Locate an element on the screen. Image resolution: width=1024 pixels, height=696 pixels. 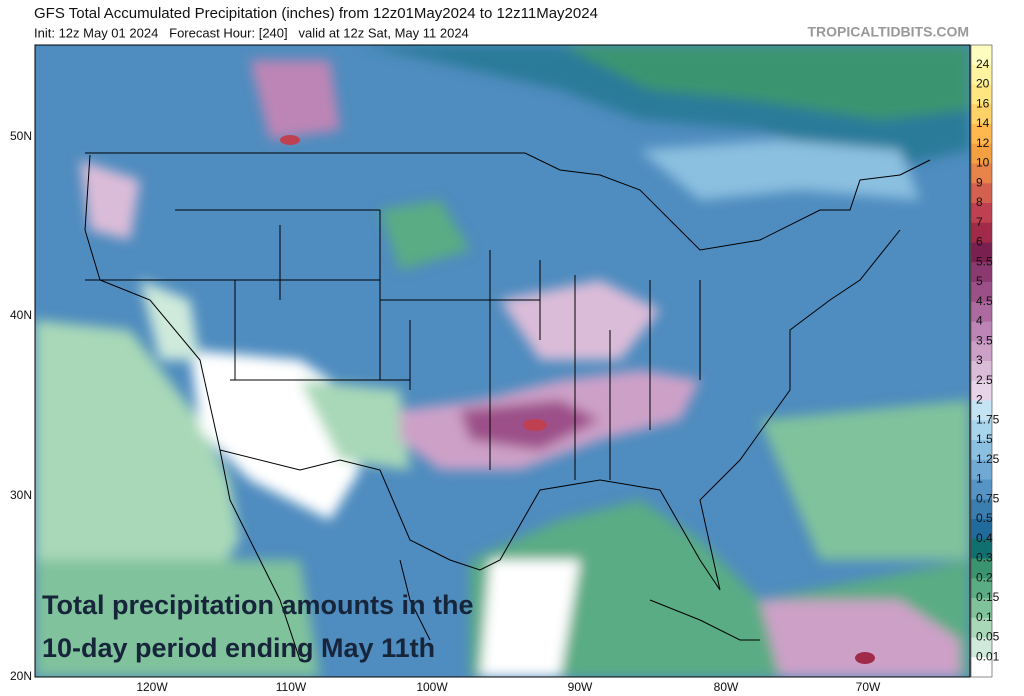
colorbar-label: 7 is located at coordinates (979, 222).